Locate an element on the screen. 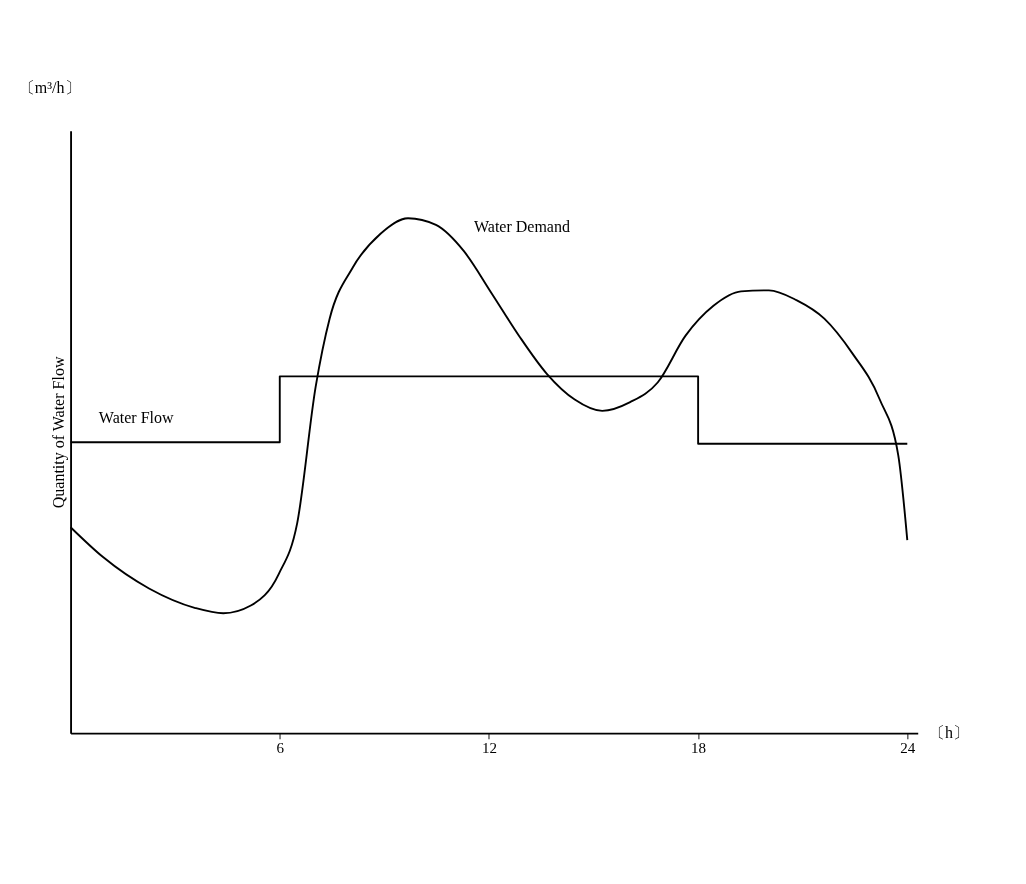 Image resolution: width=1026 pixels, height=884 pixels. series-label: Water Demand is located at coordinates (521, 227).